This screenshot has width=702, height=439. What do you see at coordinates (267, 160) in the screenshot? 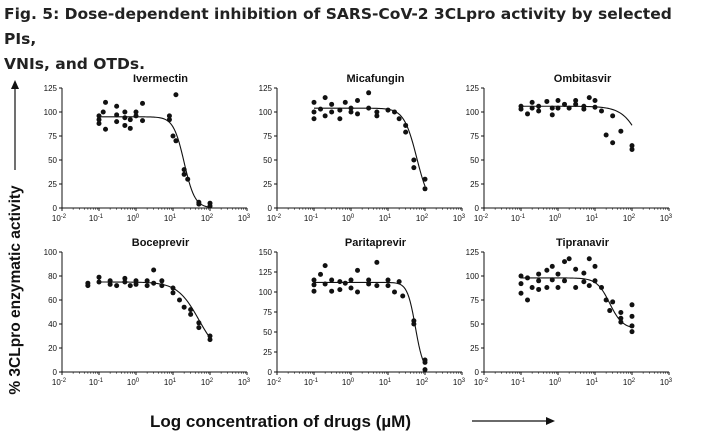
I see `micafungin-y-tick-label: 50` at bounding box center [267, 160].